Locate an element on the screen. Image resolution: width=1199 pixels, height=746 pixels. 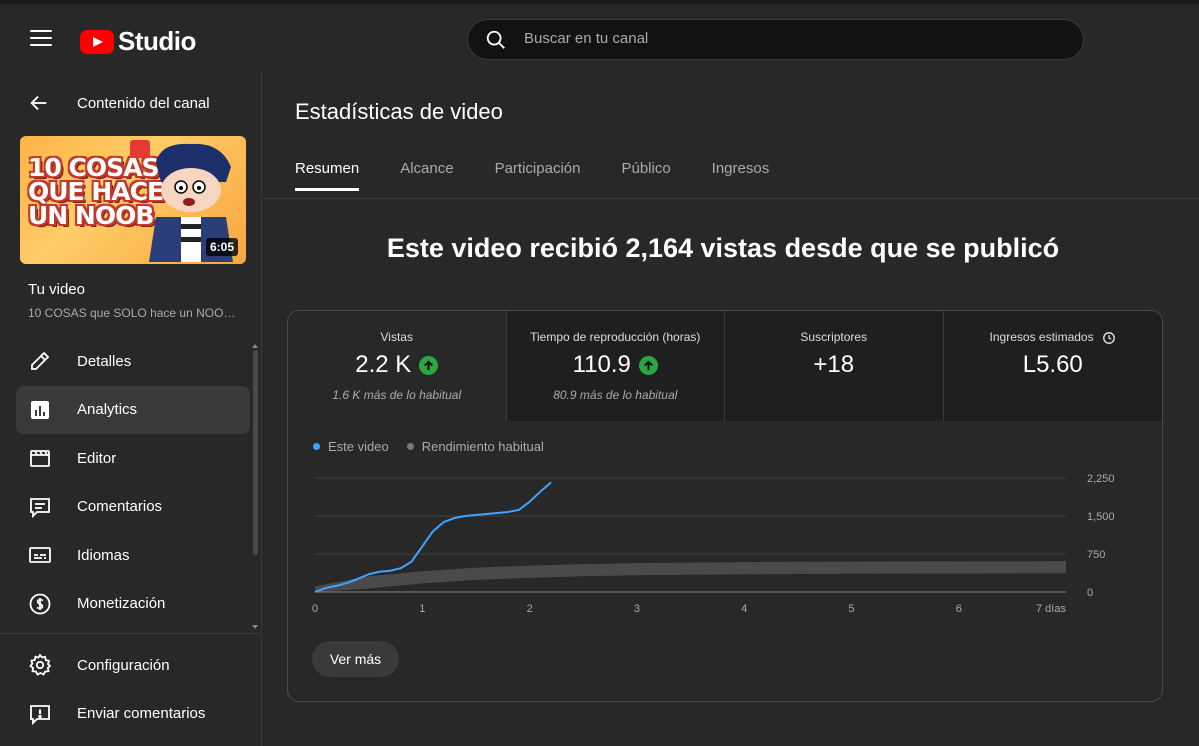
x-tick-label: 6 is located at coordinates (959, 609).